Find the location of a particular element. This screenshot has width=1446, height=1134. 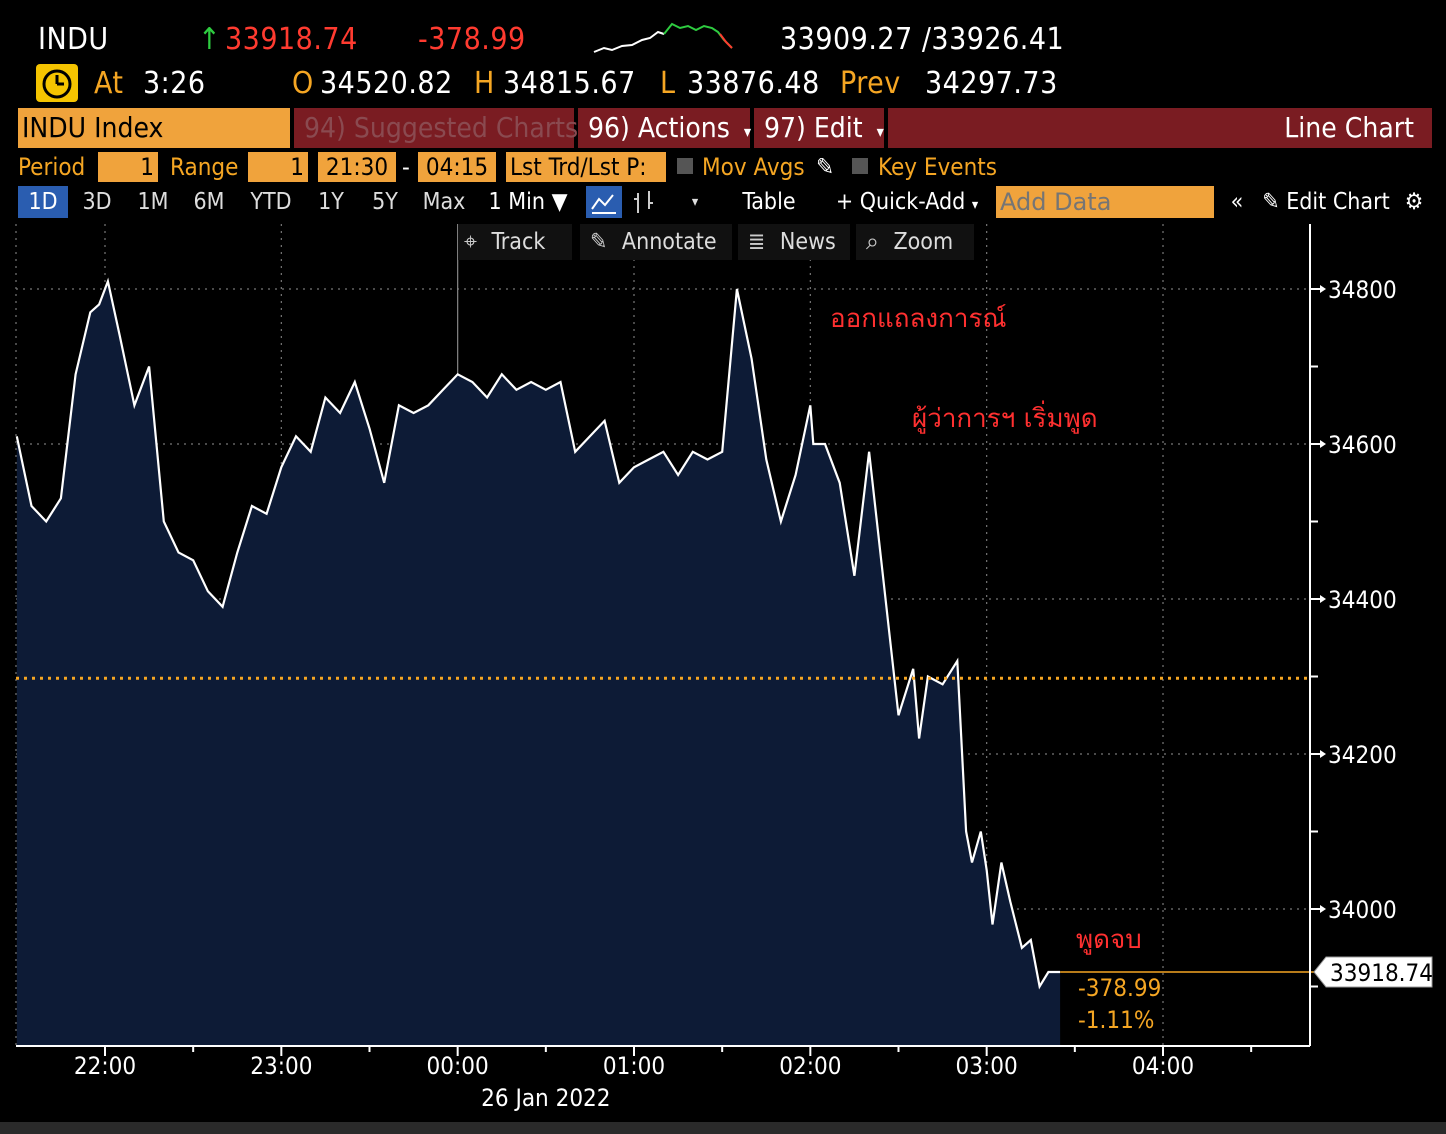

start-time-input: 21:30 is located at coordinates (357, 167).